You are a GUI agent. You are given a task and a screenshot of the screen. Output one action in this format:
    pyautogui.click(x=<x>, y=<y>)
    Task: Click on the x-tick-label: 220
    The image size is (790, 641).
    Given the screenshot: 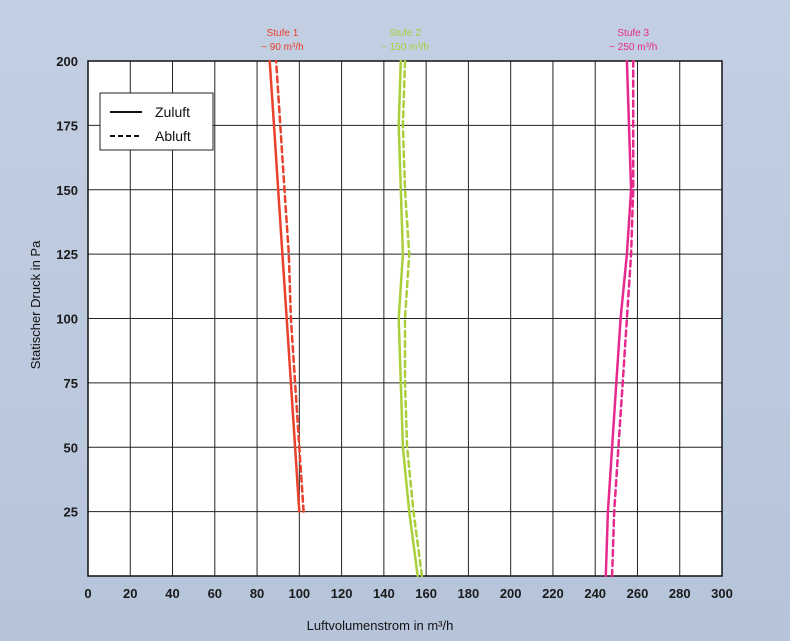 What is the action you would take?
    pyautogui.click(x=553, y=593)
    